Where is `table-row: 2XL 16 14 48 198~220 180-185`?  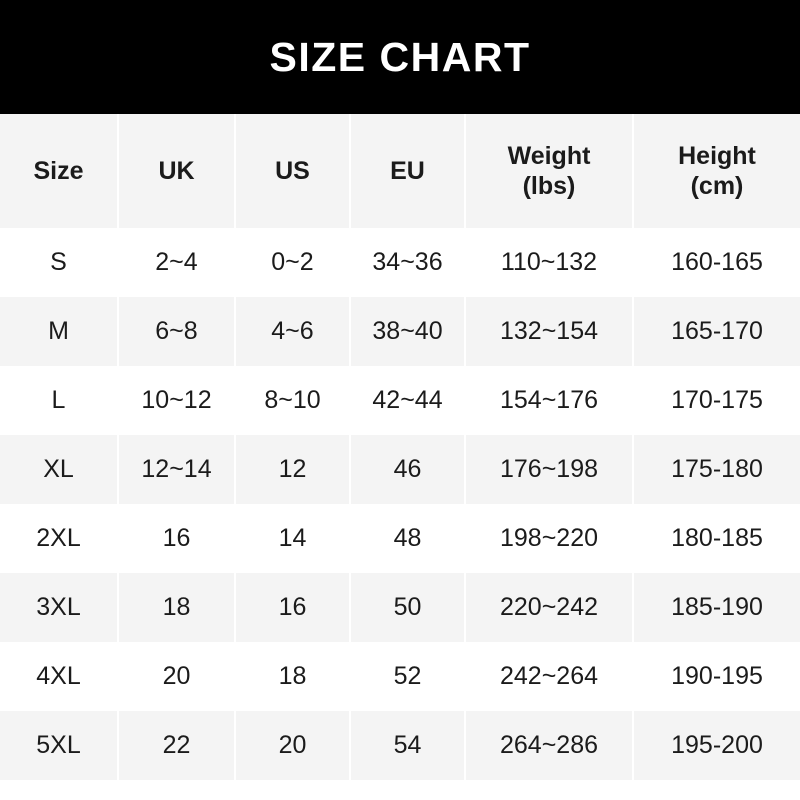
table-row: 2XL 16 14 48 198~220 180-185 is located at coordinates (400, 538).